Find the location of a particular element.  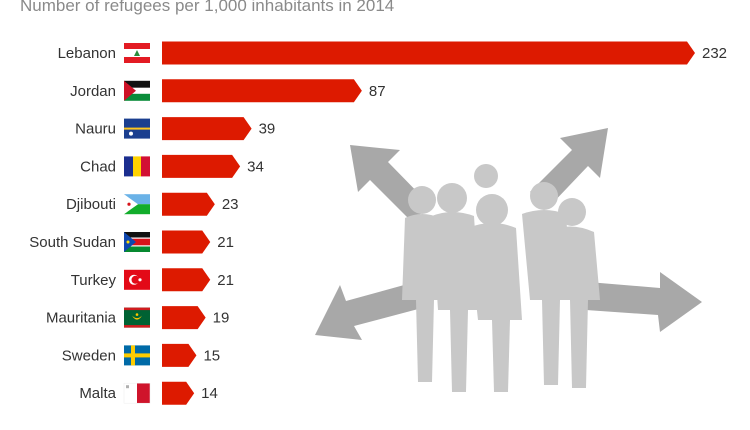

category-label: Nauru is located at coordinates (95, 129).